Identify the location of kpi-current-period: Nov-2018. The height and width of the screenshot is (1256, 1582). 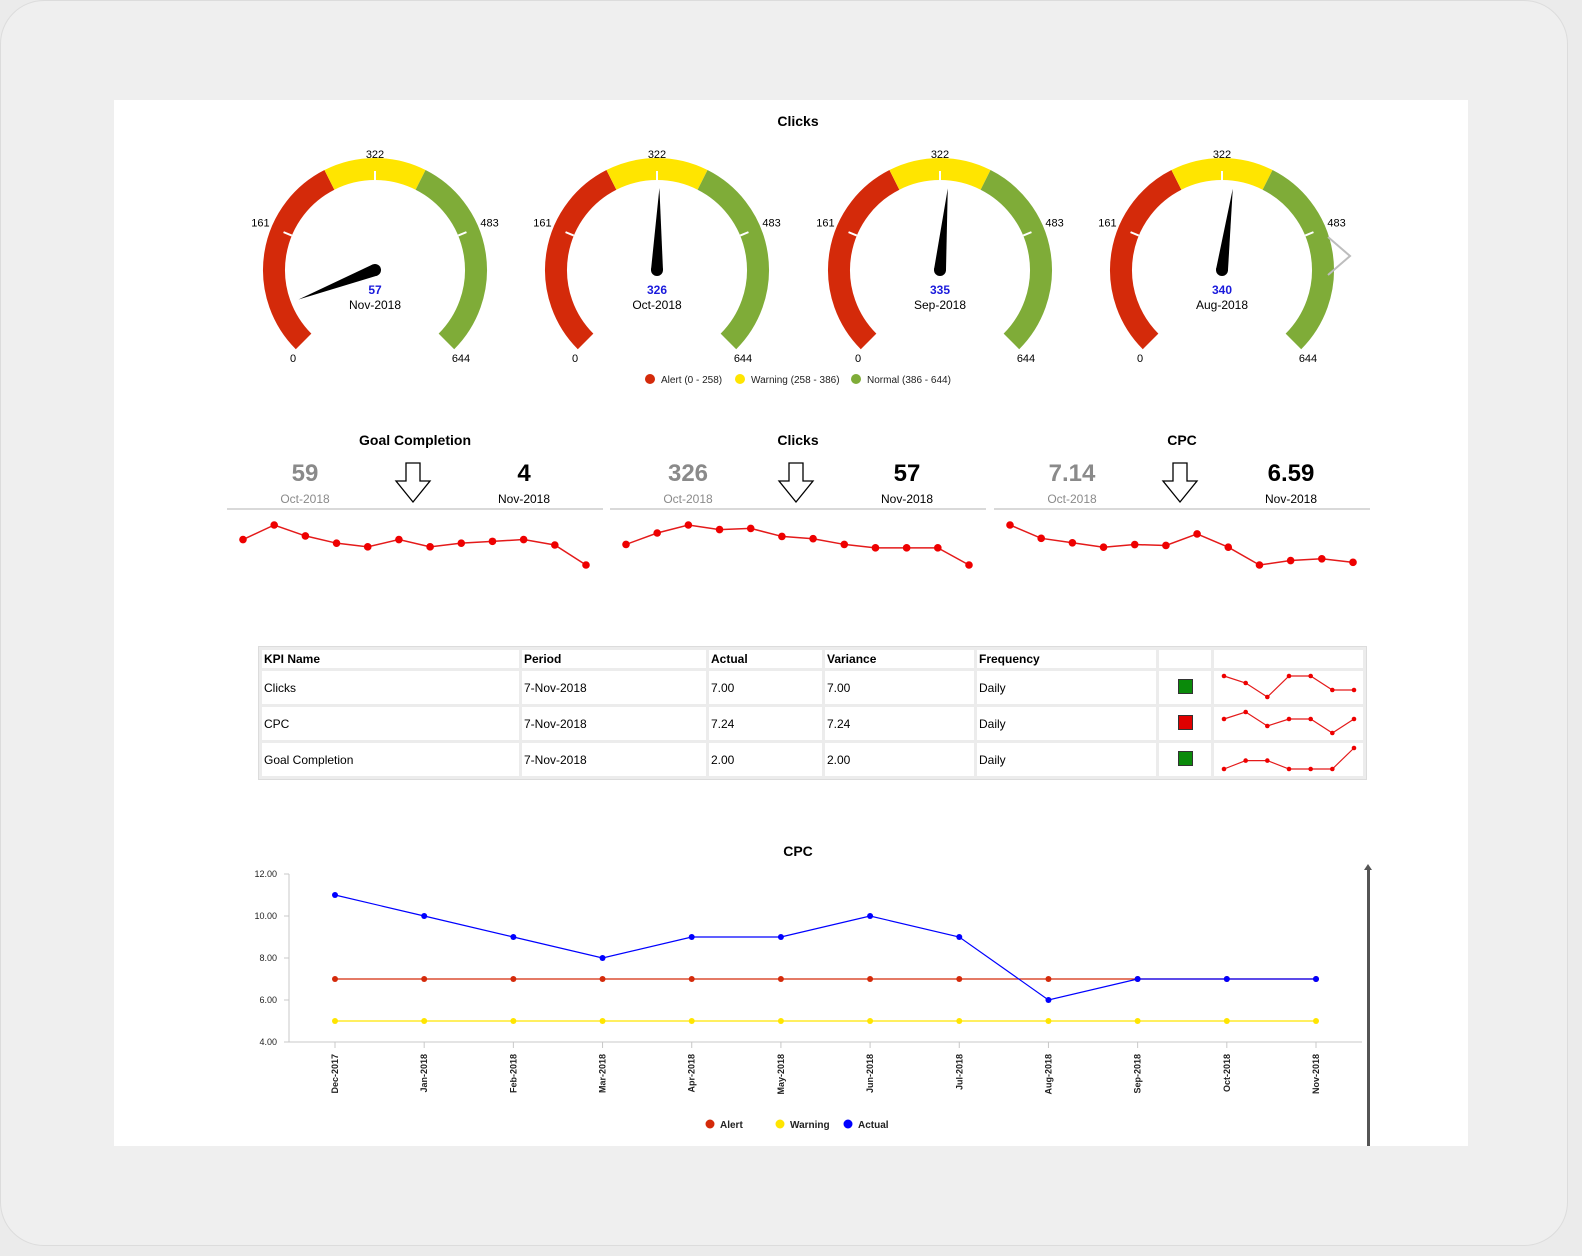
(1291, 499).